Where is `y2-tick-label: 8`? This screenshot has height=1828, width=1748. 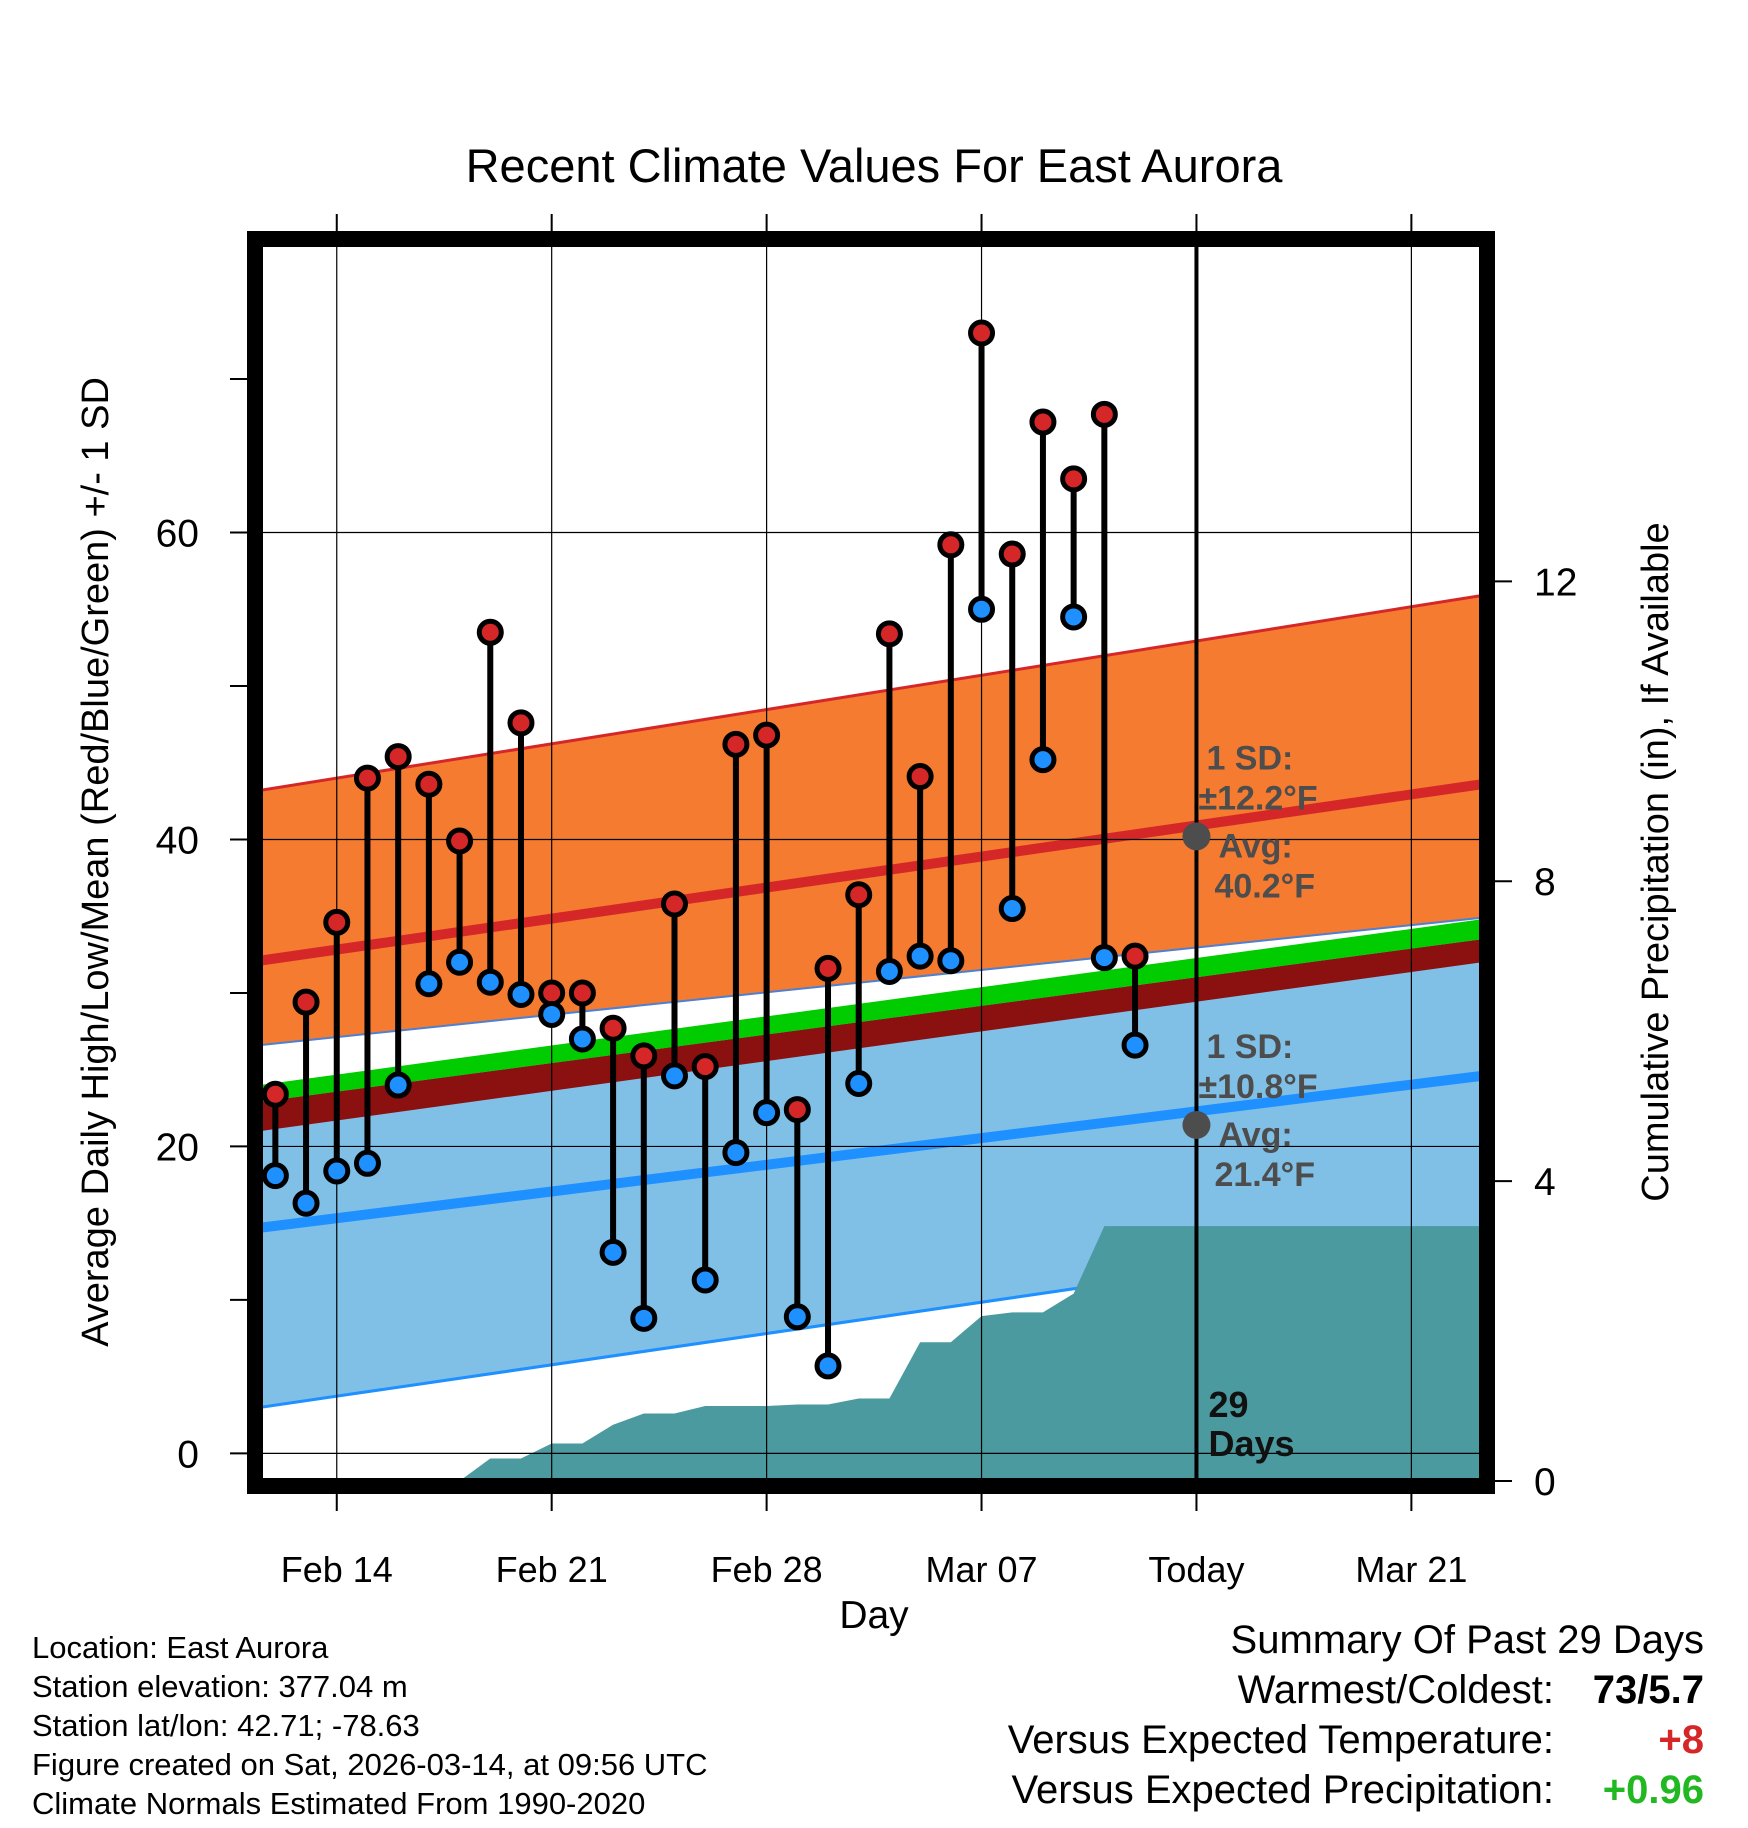 y2-tick-label: 8 is located at coordinates (1545, 882).